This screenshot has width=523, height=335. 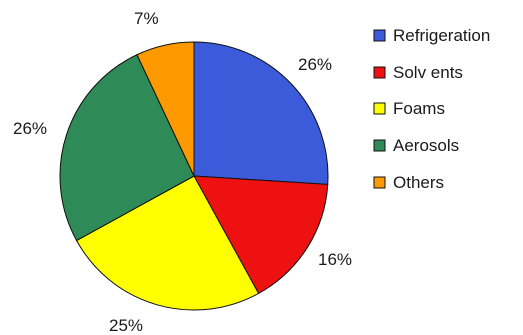 What do you see at coordinates (261, 113) in the screenshot?
I see `pie-slice-refrigeration` at bounding box center [261, 113].